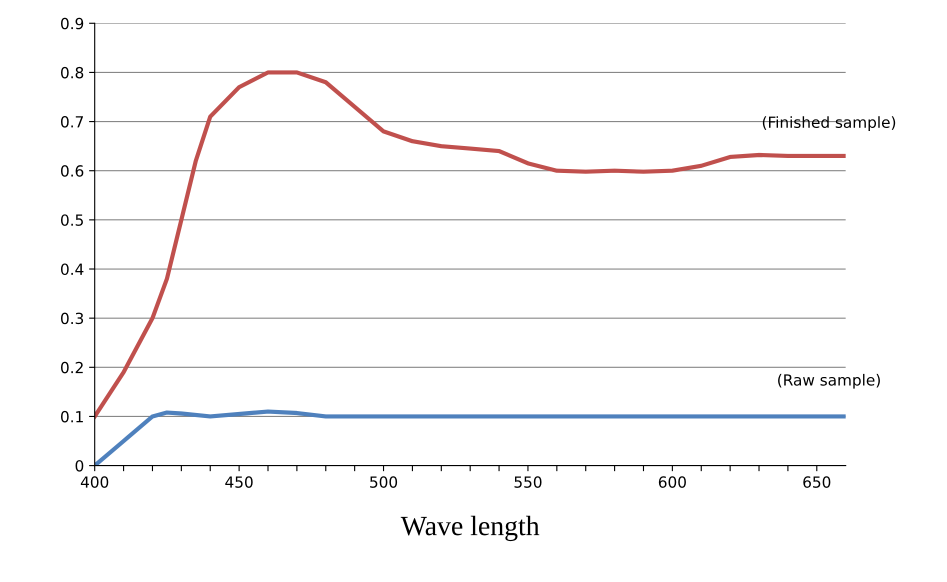 Image resolution: width=947 pixels, height=582 pixels. What do you see at coordinates (528, 482) in the screenshot?
I see `x-tick-label: 550` at bounding box center [528, 482].